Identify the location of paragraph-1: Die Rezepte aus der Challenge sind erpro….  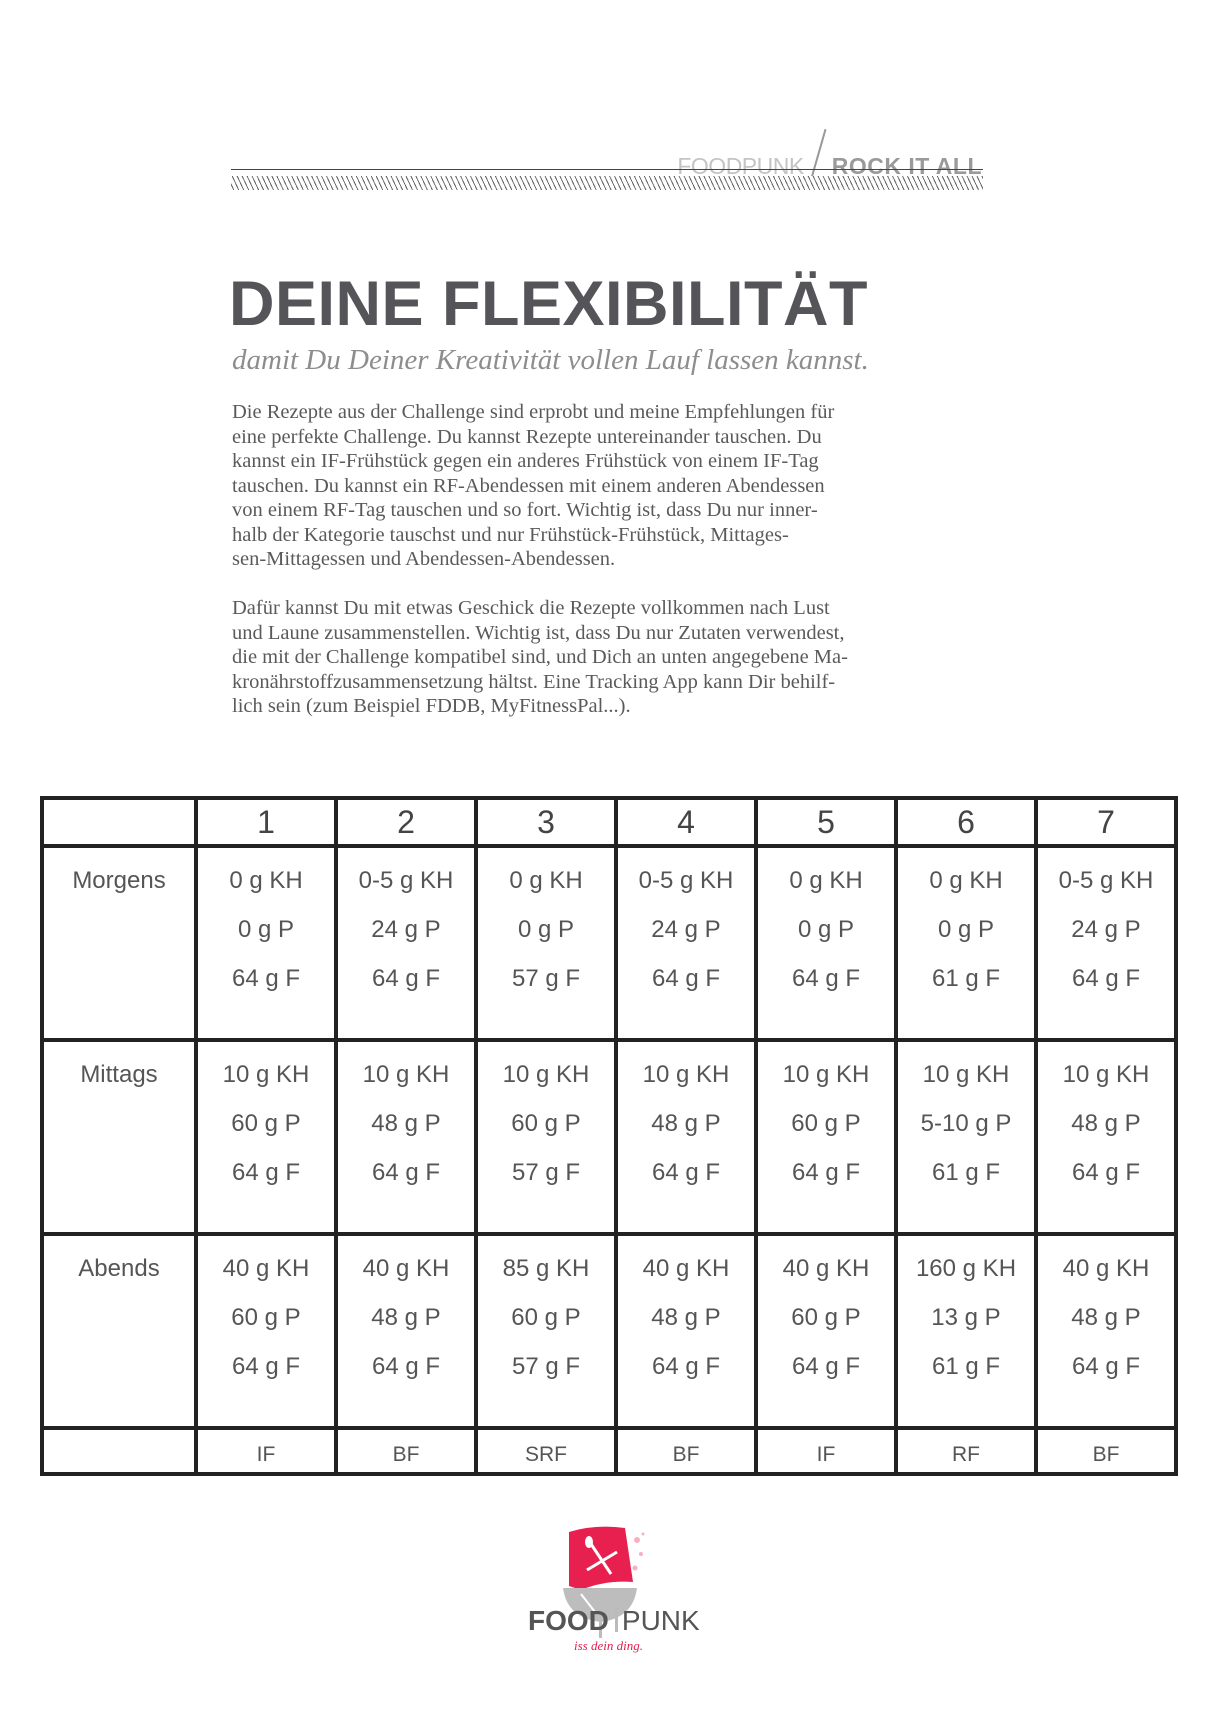
(612, 486).